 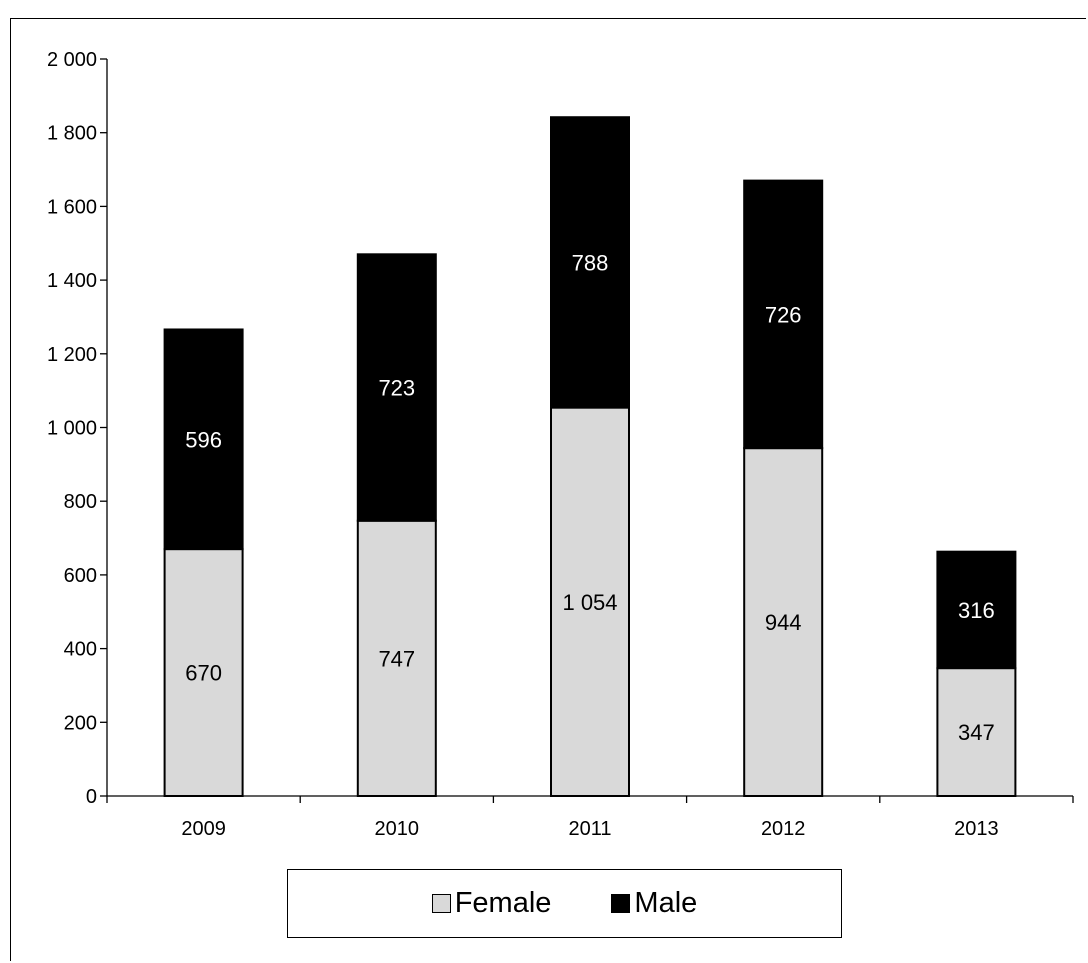 I want to click on bar-female-2009, so click(x=203, y=672).